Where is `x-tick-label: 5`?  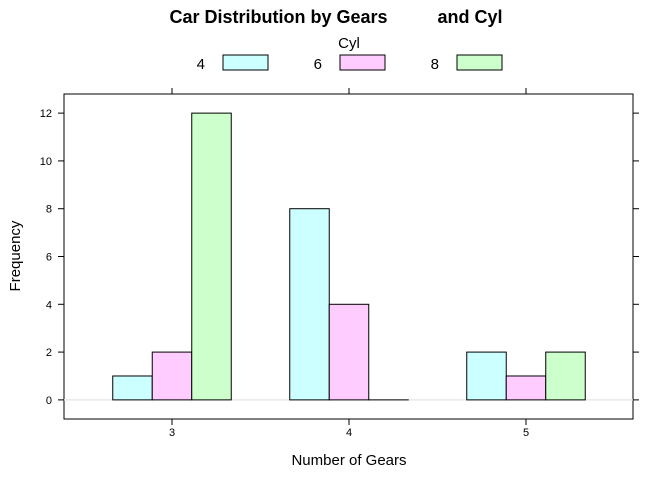 x-tick-label: 5 is located at coordinates (526, 433).